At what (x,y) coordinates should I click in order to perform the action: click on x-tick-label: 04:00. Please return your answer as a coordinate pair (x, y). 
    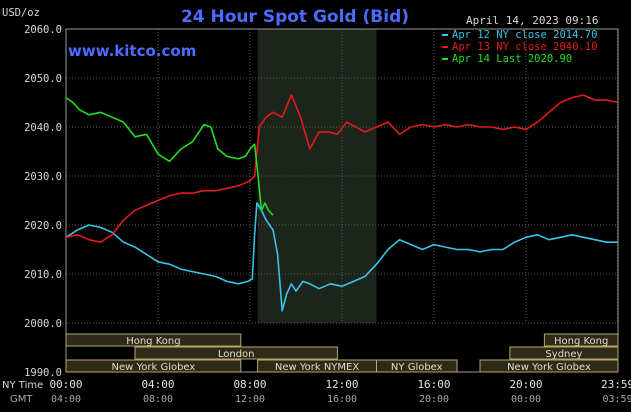
    Looking at the image, I should click on (157, 384).